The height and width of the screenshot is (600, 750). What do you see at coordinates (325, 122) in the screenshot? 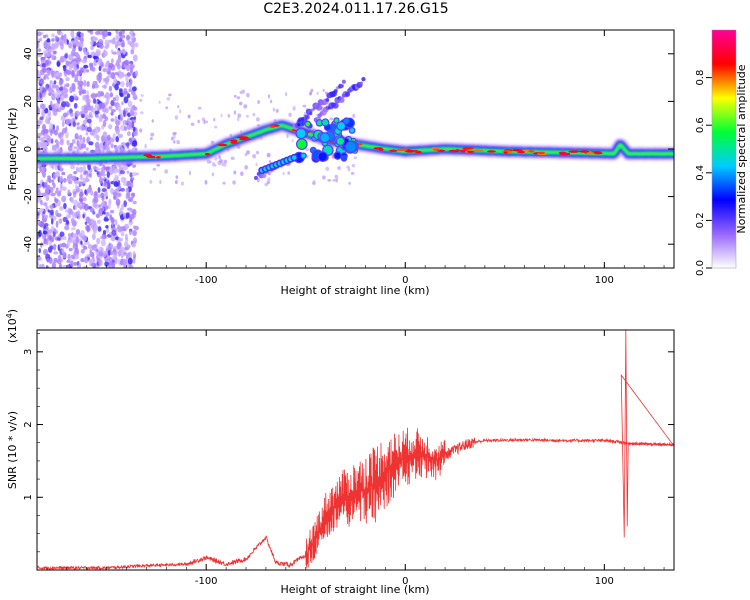
I see `spectrogram-cluster` at bounding box center [325, 122].